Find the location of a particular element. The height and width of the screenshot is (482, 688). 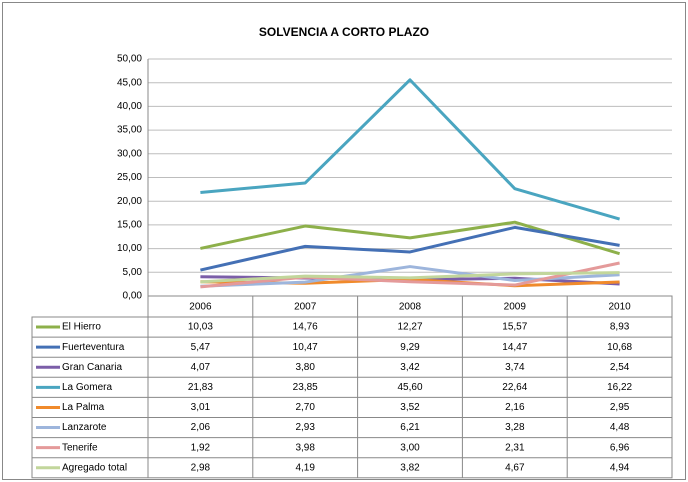

x-tick-label: 2009 is located at coordinates (515, 307).